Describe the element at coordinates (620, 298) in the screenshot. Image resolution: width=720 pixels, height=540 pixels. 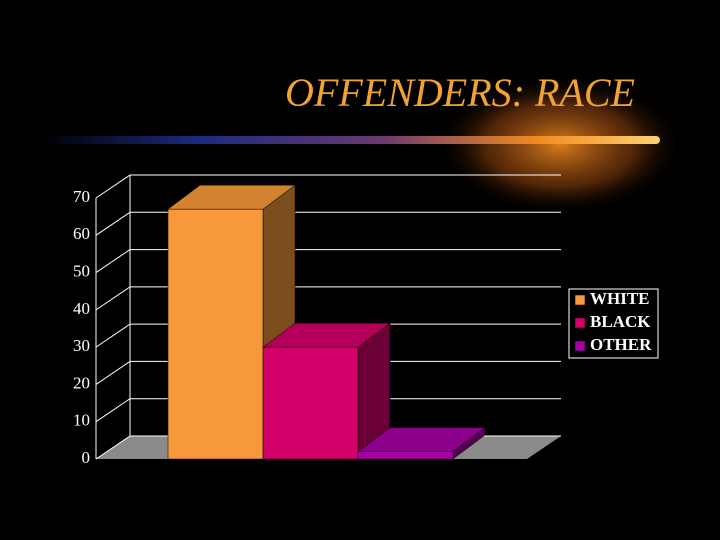
I see `legend-label: WHITE` at that location.